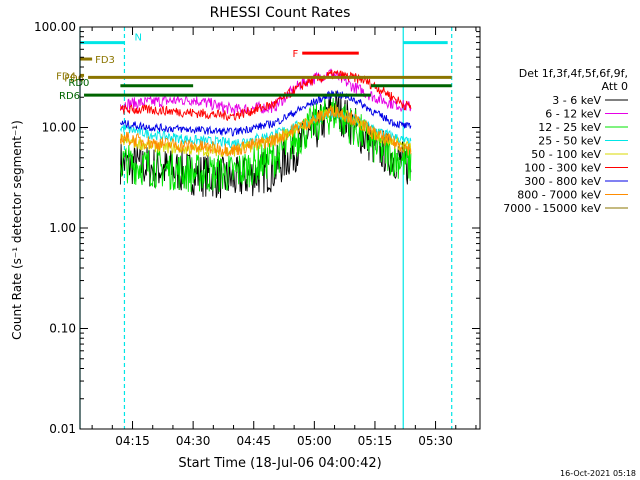 The width and height of the screenshot is (640, 480). I want to click on state-bar-label: RD0, so click(78, 83).